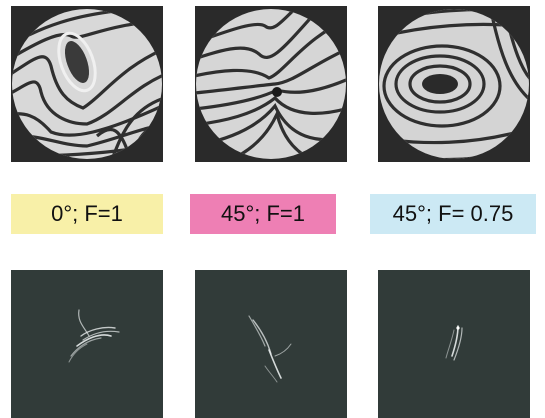  I want to click on column-3-label: 45°; F= 0.75, so click(453, 214).